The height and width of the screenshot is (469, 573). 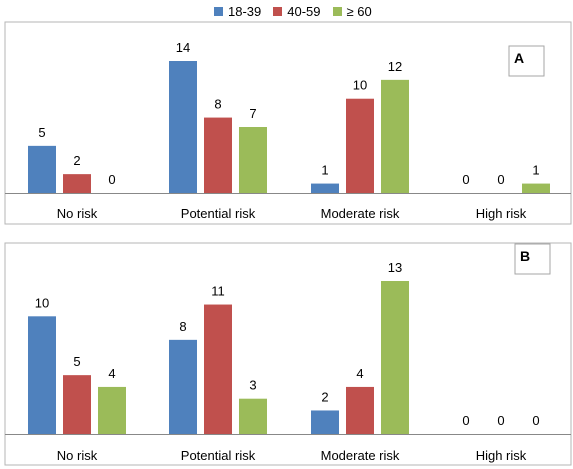 I want to click on data-label-a-0-2: 0, so click(x=111, y=179).